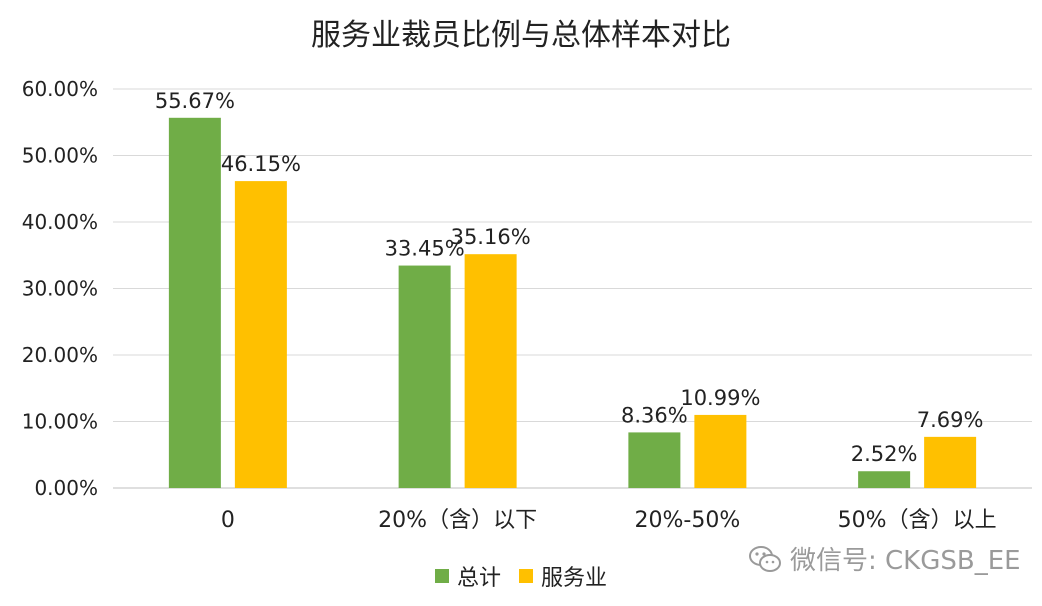 This screenshot has width=1042, height=606. What do you see at coordinates (195, 101) in the screenshot?
I see `data-label: 55.67%` at bounding box center [195, 101].